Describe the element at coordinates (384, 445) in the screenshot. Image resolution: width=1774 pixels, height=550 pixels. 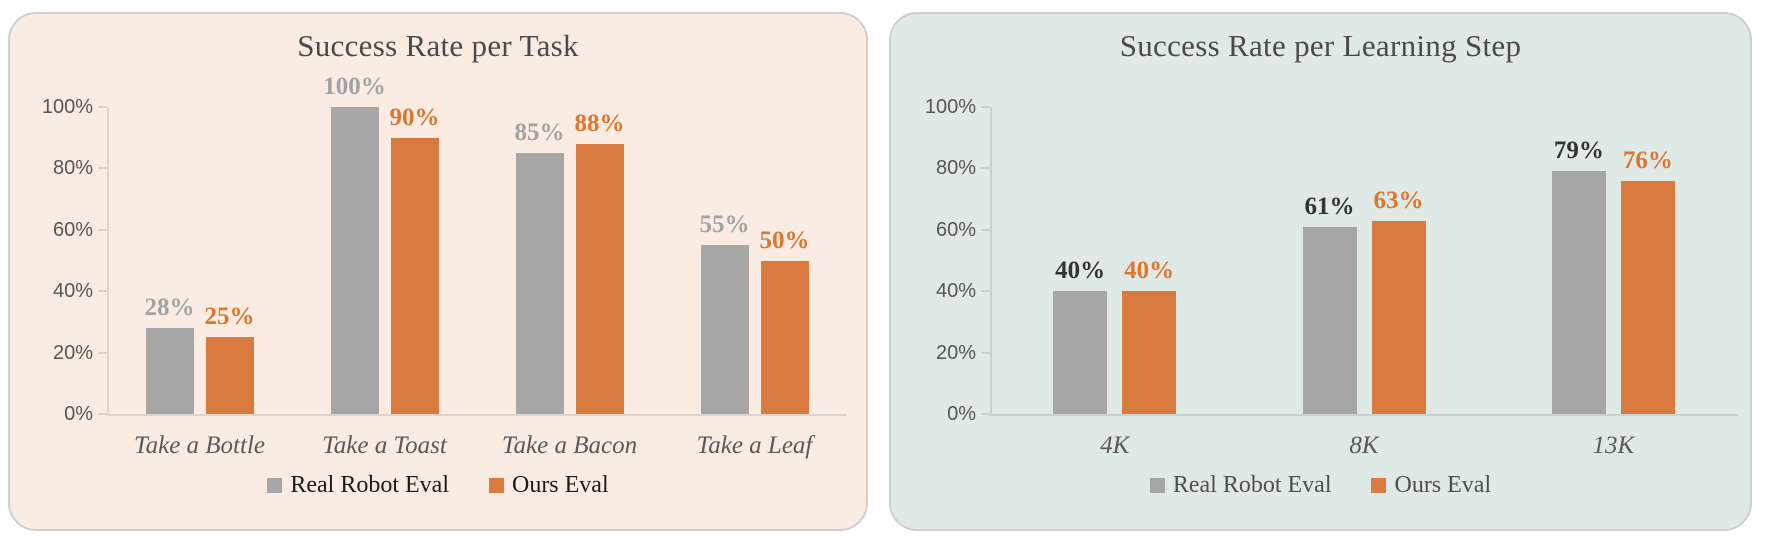
I see `category-label: Take a Toast` at that location.